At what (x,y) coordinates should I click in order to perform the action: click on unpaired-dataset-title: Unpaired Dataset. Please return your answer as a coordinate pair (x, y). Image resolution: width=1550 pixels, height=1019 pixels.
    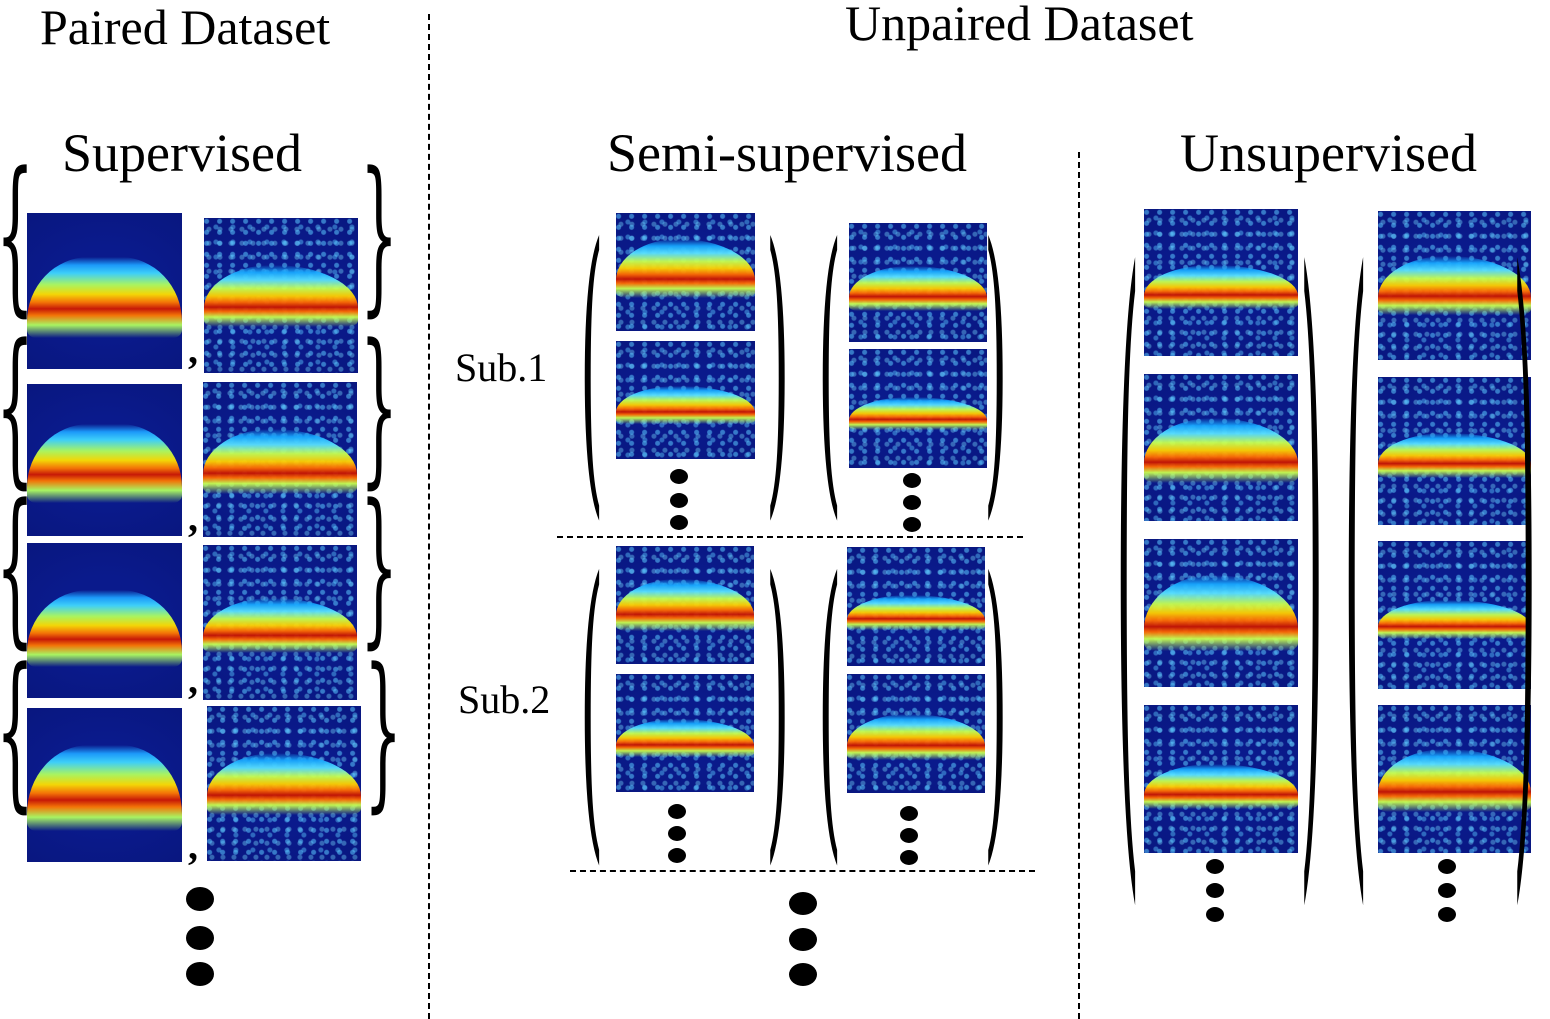
    Looking at the image, I should click on (1019, 25).